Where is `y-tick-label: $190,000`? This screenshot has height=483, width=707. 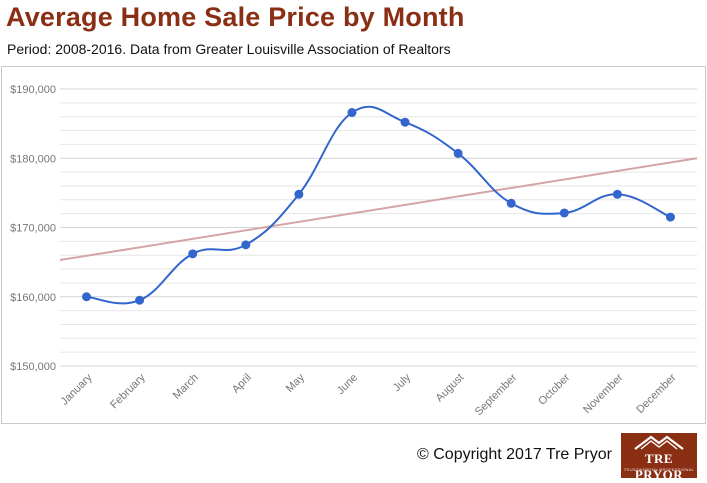 y-tick-label: $190,000 is located at coordinates (33, 90).